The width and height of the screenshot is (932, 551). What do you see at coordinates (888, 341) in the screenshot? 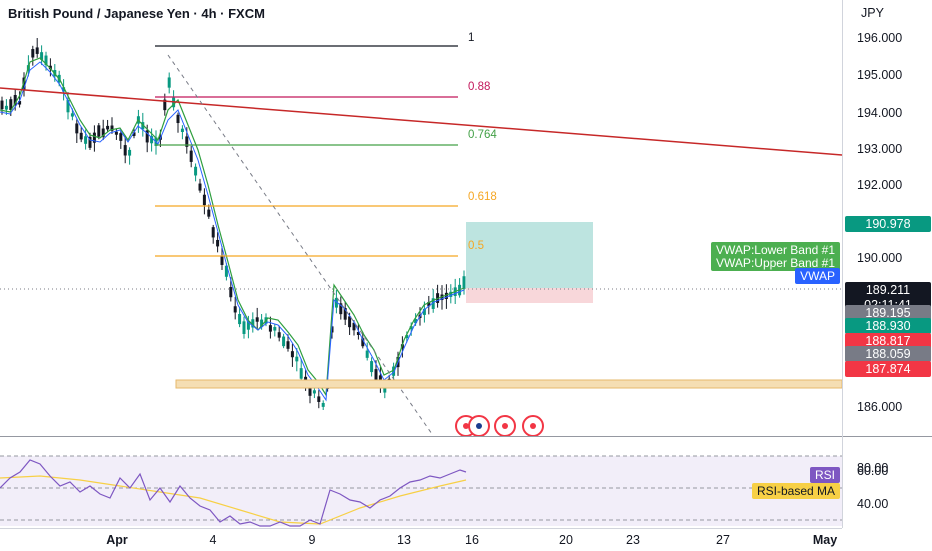
I see `price-label: 188.817` at bounding box center [888, 341].